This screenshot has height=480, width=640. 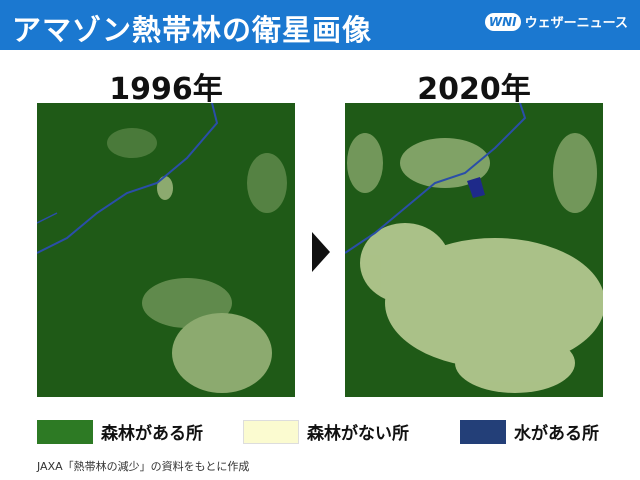 What do you see at coordinates (502, 21) in the screenshot?
I see `logo-mark: WNI` at bounding box center [502, 21].